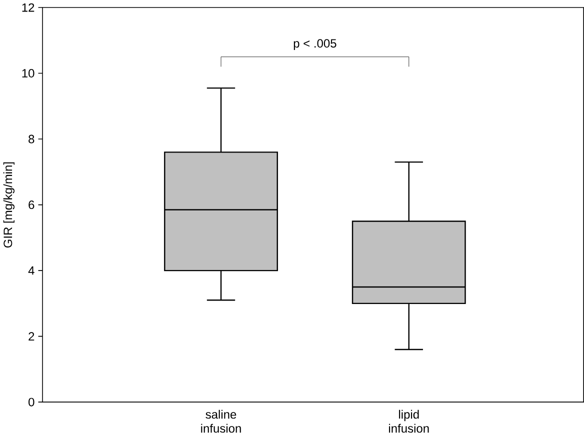 The image size is (584, 436). I want to click on x-tick-label: saline infusion, so click(221, 421).